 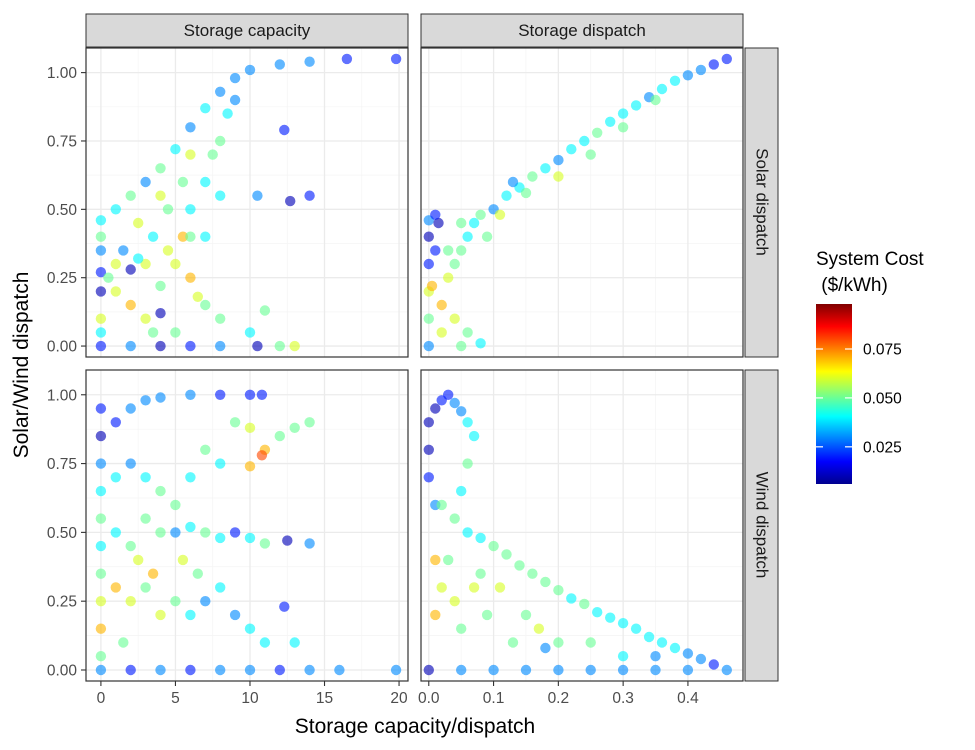 What do you see at coordinates (62, 395) in the screenshot?
I see `y-tick-label: 1.00` at bounding box center [62, 395].